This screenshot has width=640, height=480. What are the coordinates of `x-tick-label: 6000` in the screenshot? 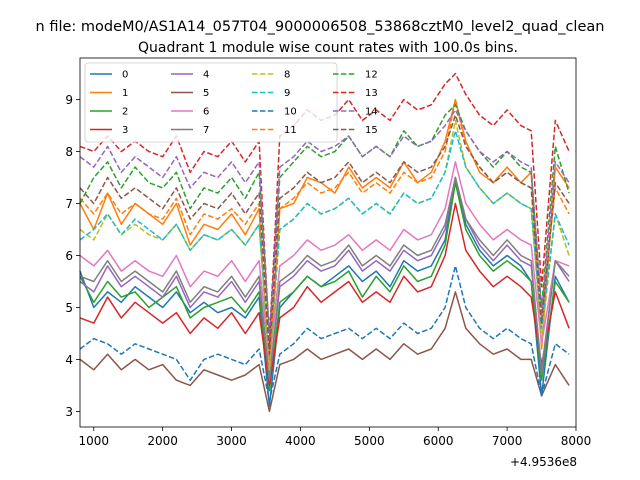 It's located at (438, 441).